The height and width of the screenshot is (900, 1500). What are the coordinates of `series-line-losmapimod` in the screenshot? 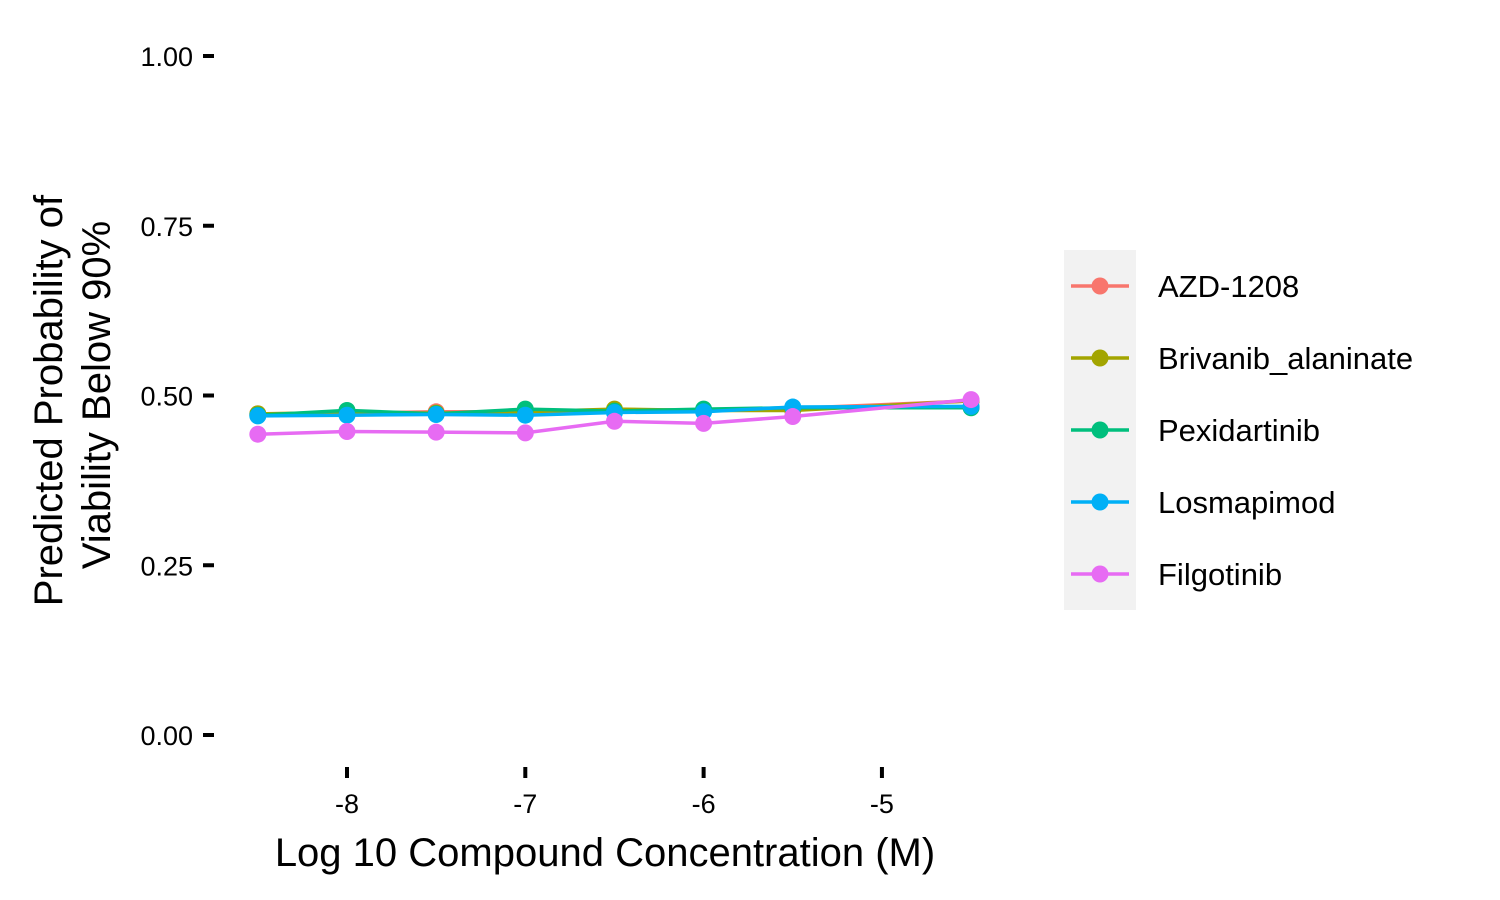 It's located at (614, 411).